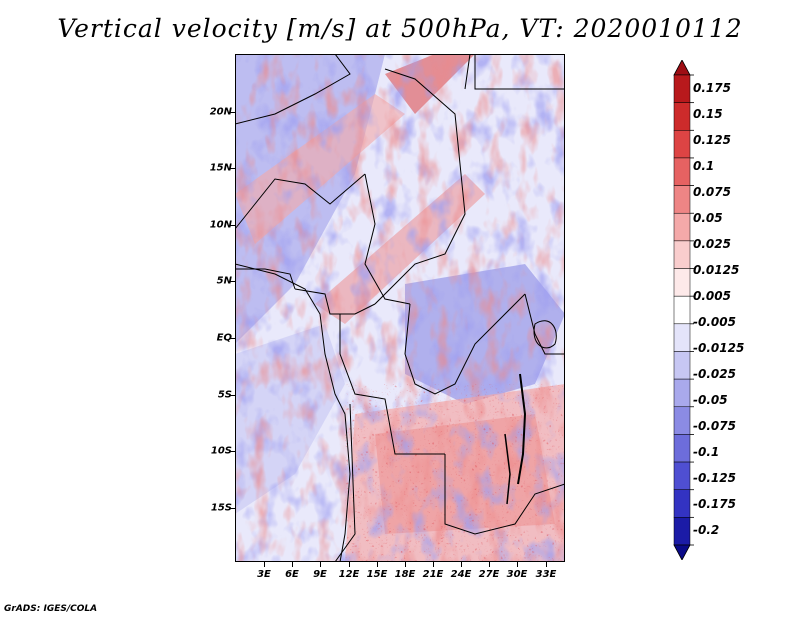 This screenshot has width=800, height=618. What do you see at coordinates (220, 112) in the screenshot?
I see `lat-label-20n: 20N` at bounding box center [220, 112].